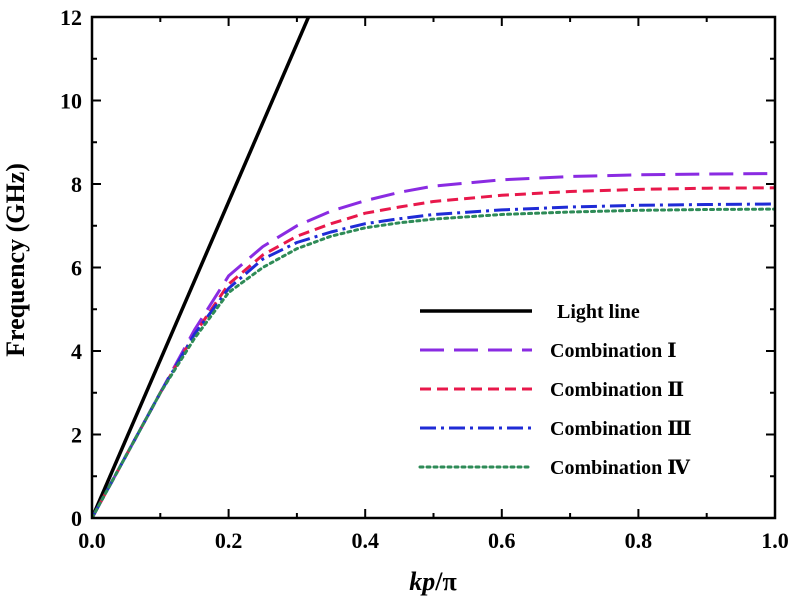 The image size is (800, 605). I want to click on x-tick-label: 0.0, so click(92, 540).